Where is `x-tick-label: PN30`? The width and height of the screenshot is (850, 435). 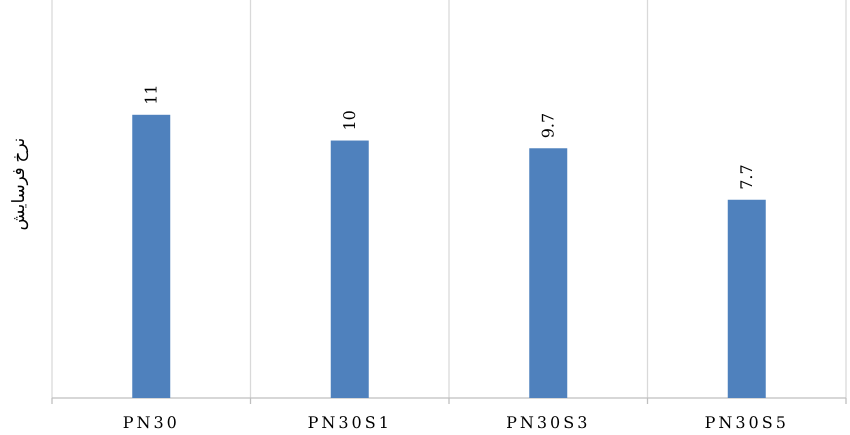 x-tick-label: PN30 is located at coordinates (151, 422).